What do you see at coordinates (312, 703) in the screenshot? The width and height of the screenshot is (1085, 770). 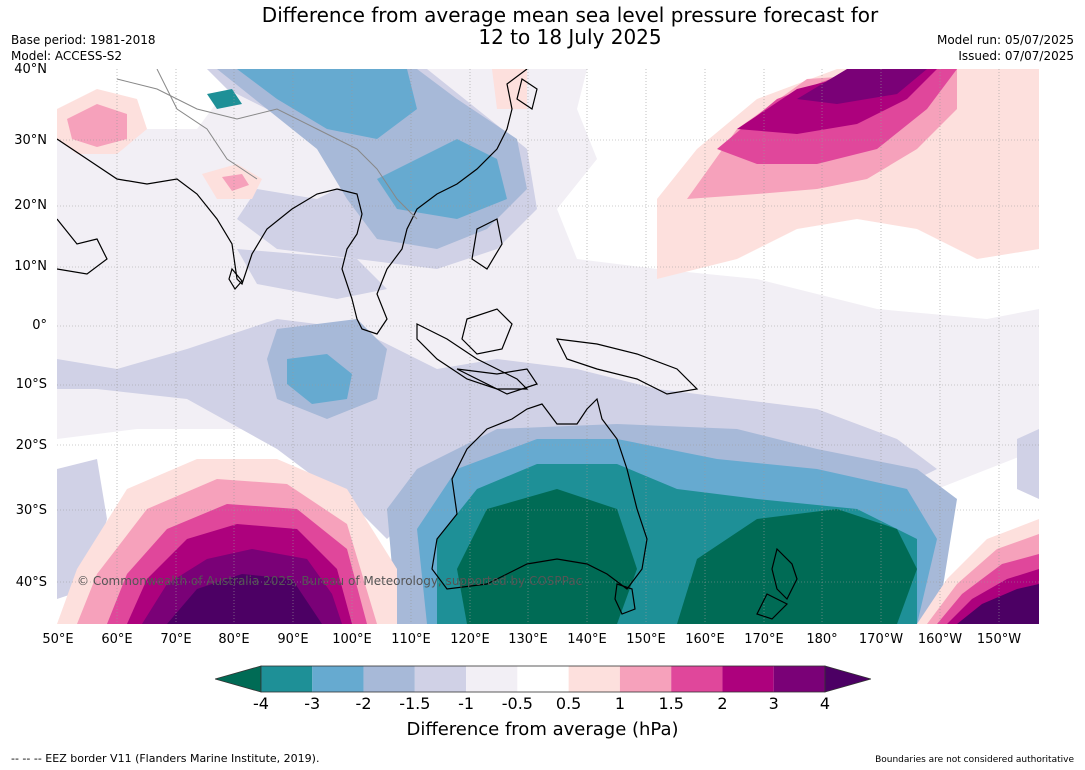 I see `colorbar-tick-label: -3` at bounding box center [312, 703].